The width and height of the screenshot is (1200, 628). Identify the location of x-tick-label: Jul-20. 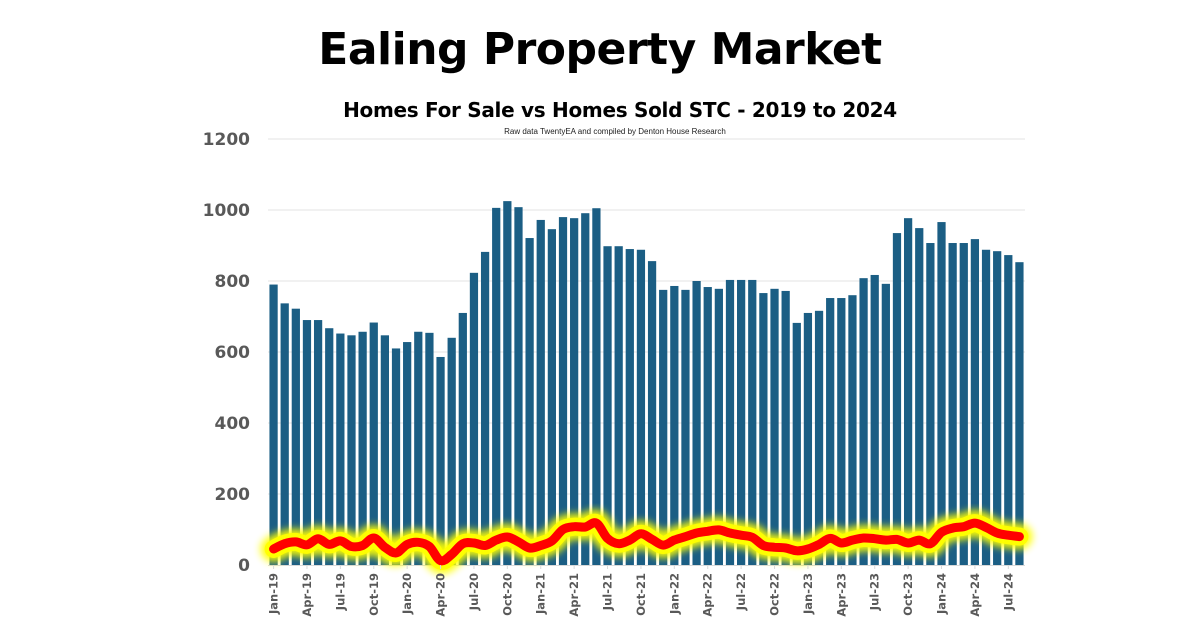
(474, 592).